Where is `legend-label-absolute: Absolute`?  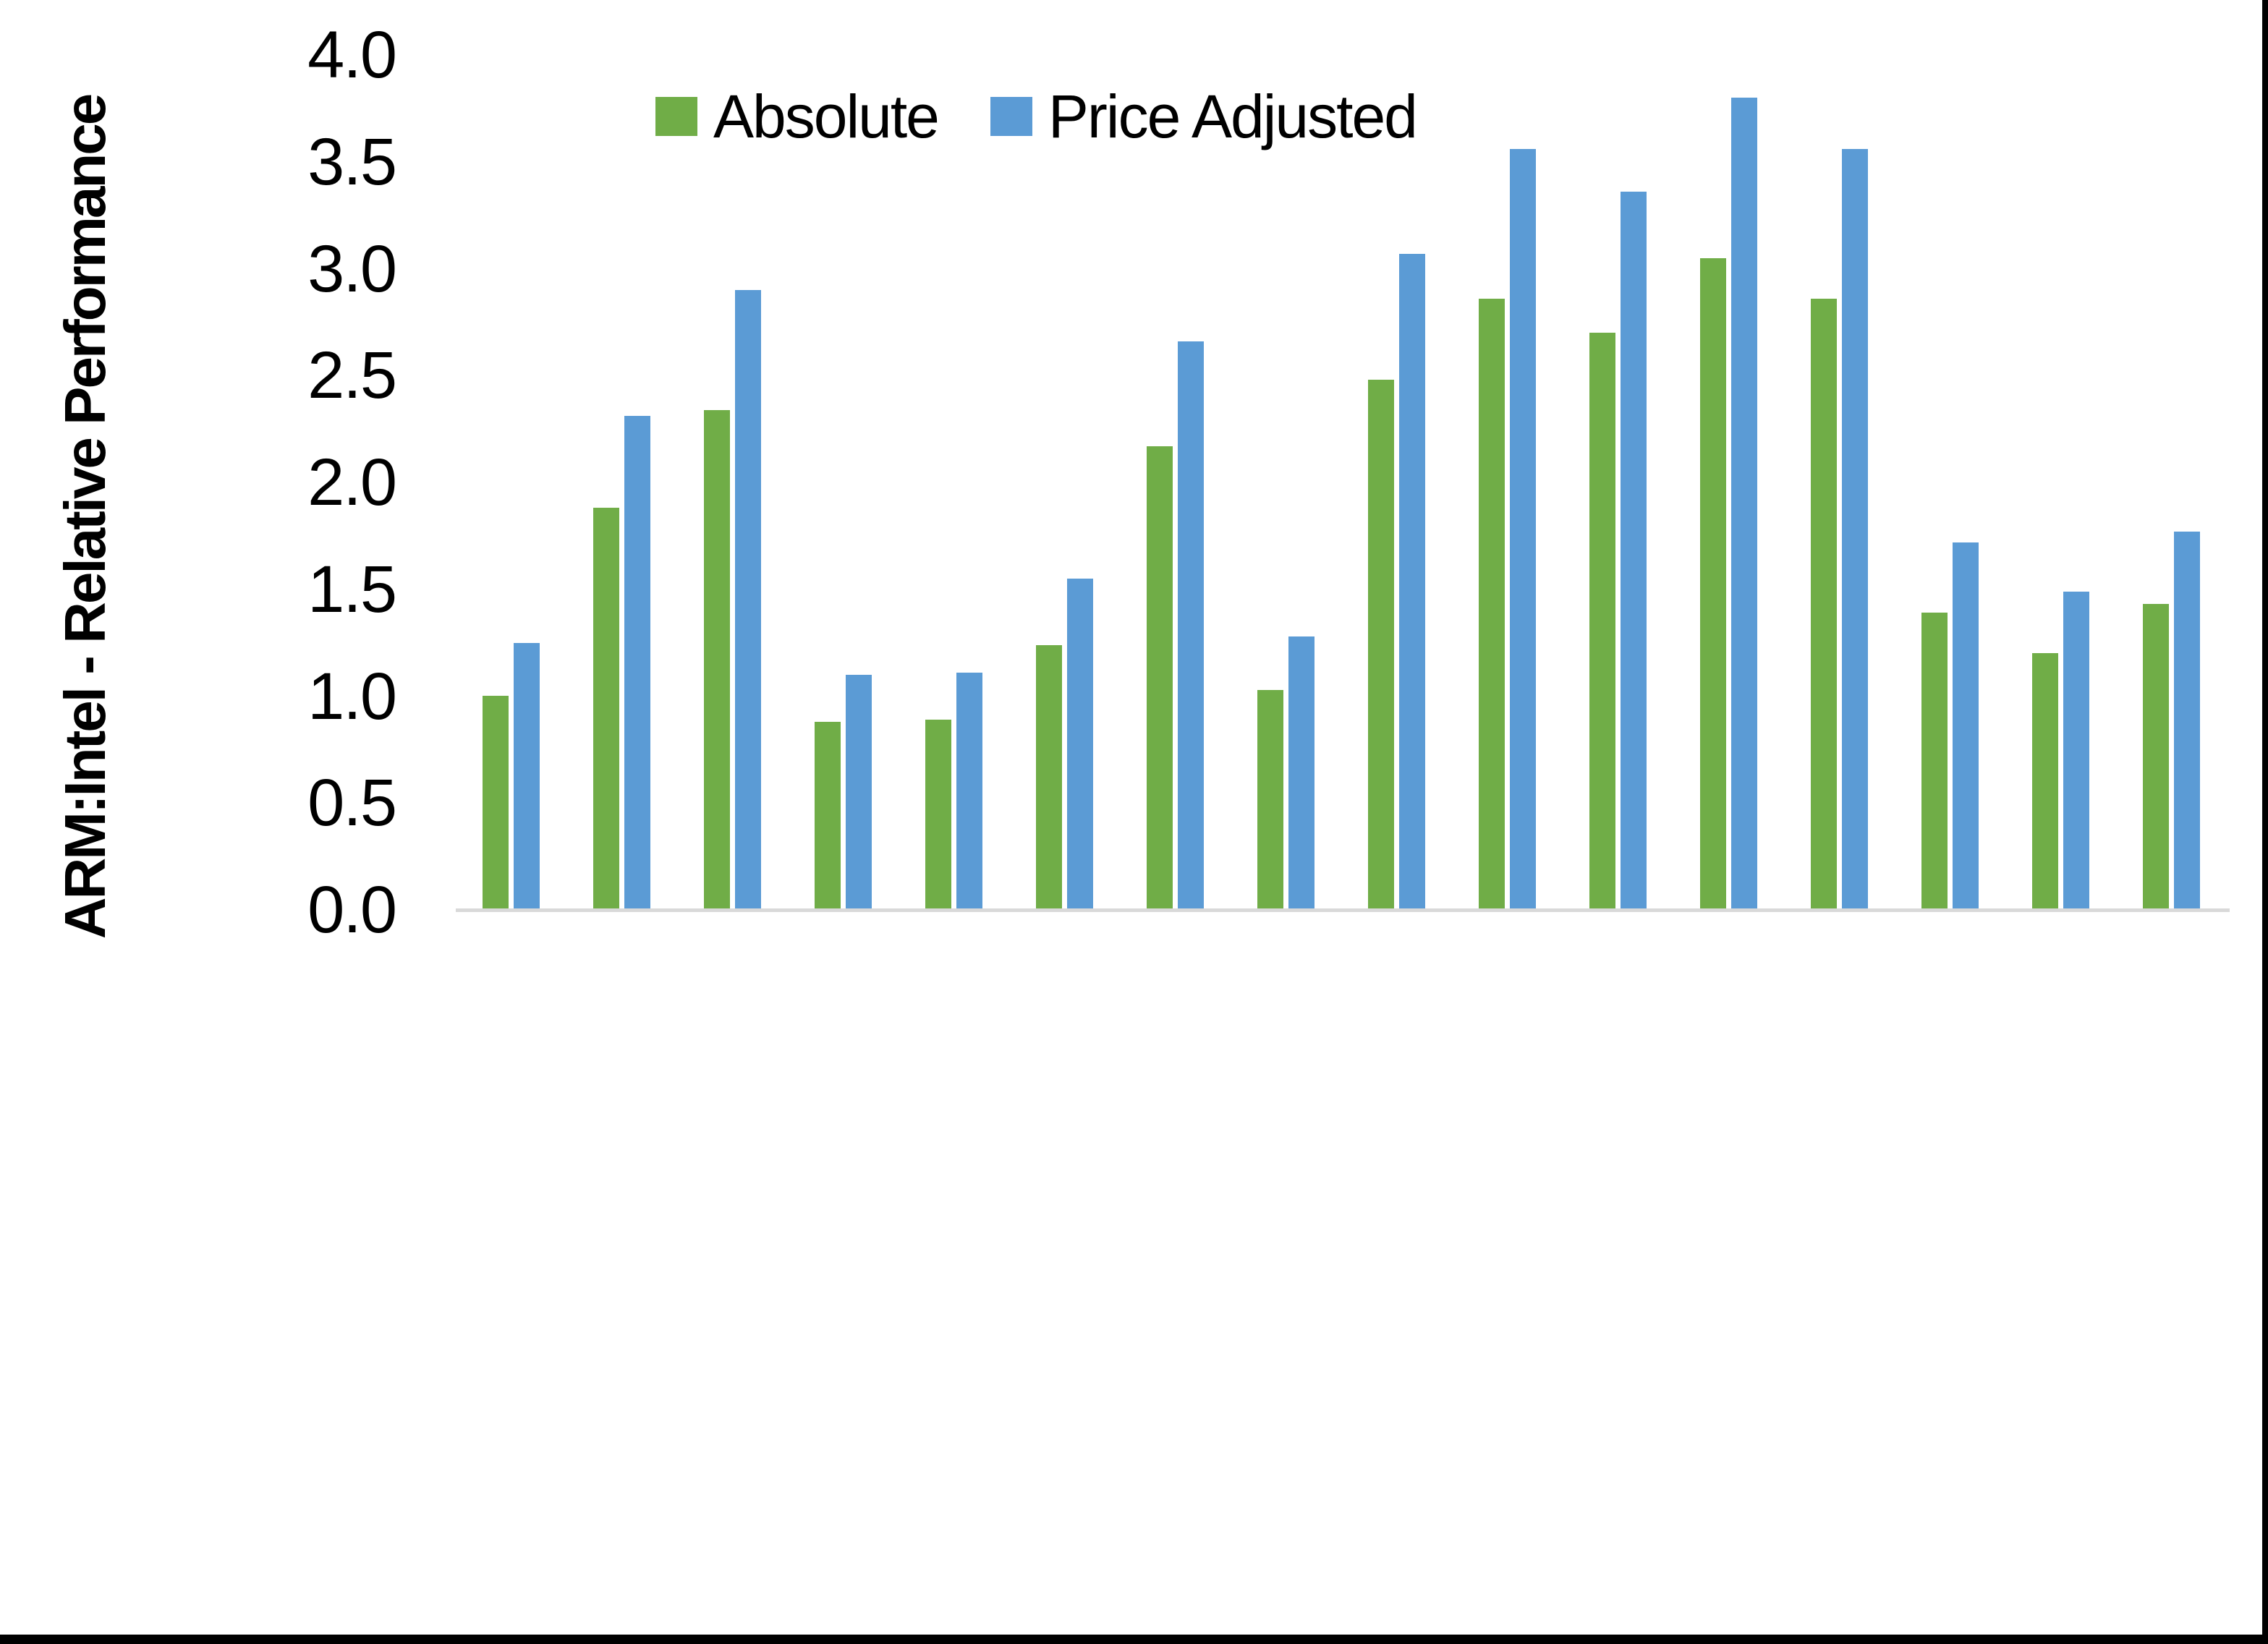
legend-label-absolute: Absolute is located at coordinates (826, 116).